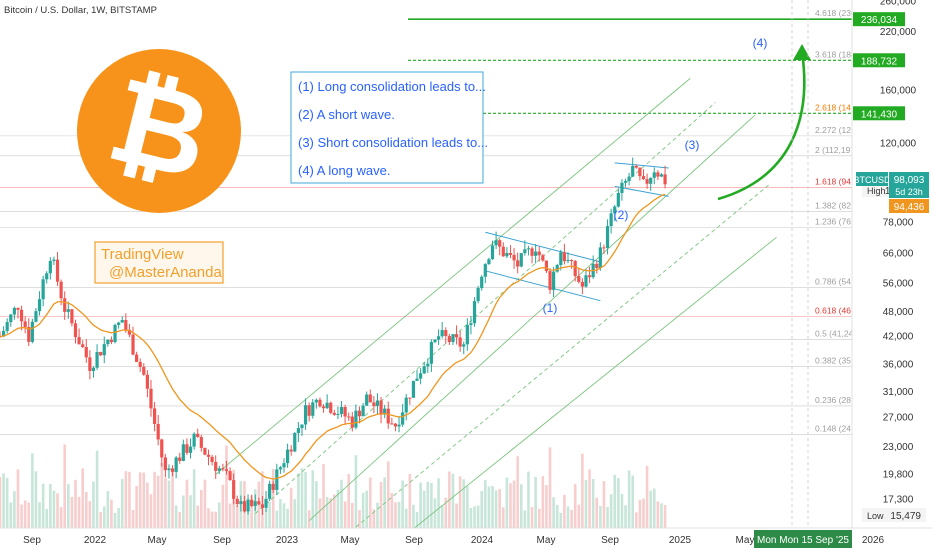  What do you see at coordinates (610, 540) in the screenshot?
I see `time-tick-label: Sep` at bounding box center [610, 540].